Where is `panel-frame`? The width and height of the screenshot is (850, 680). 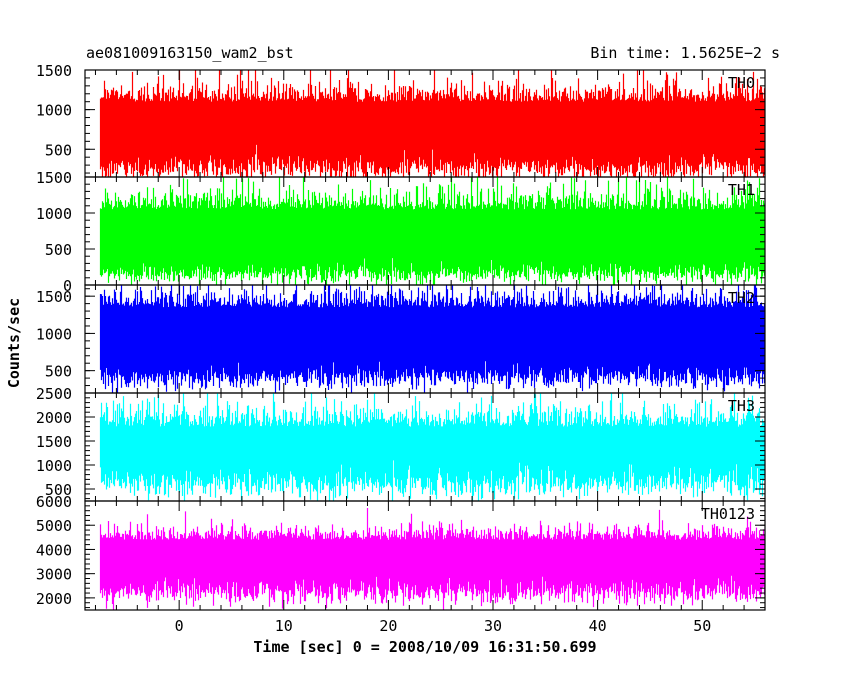 panel-frame is located at coordinates (425, 555).